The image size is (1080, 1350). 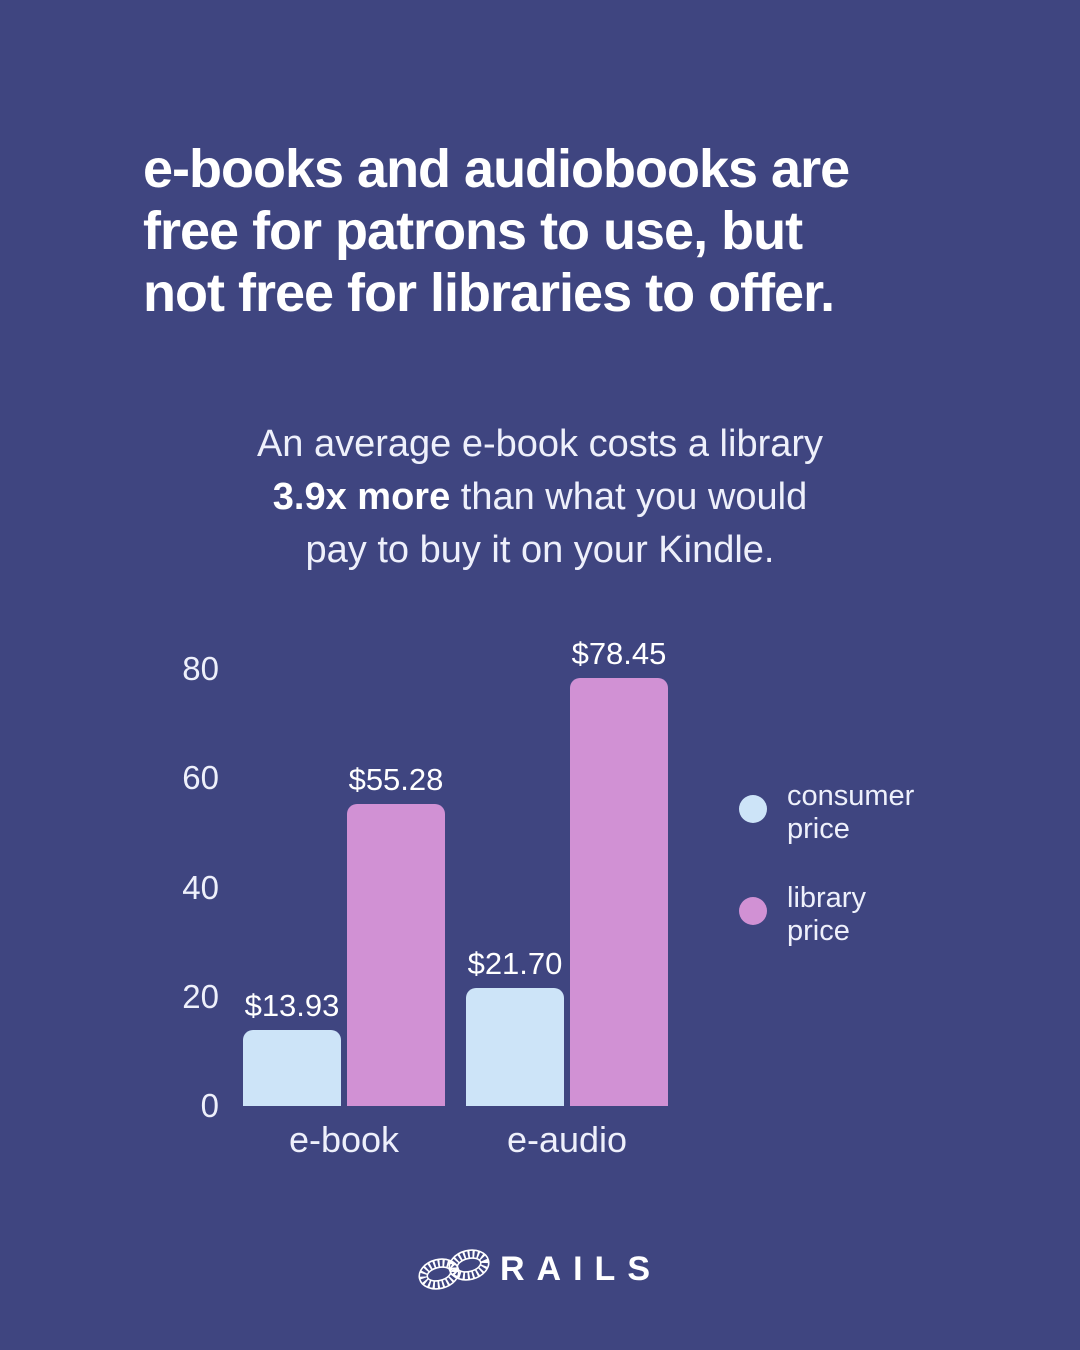 I want to click on legend-item-library-price: library price, so click(x=826, y=915).